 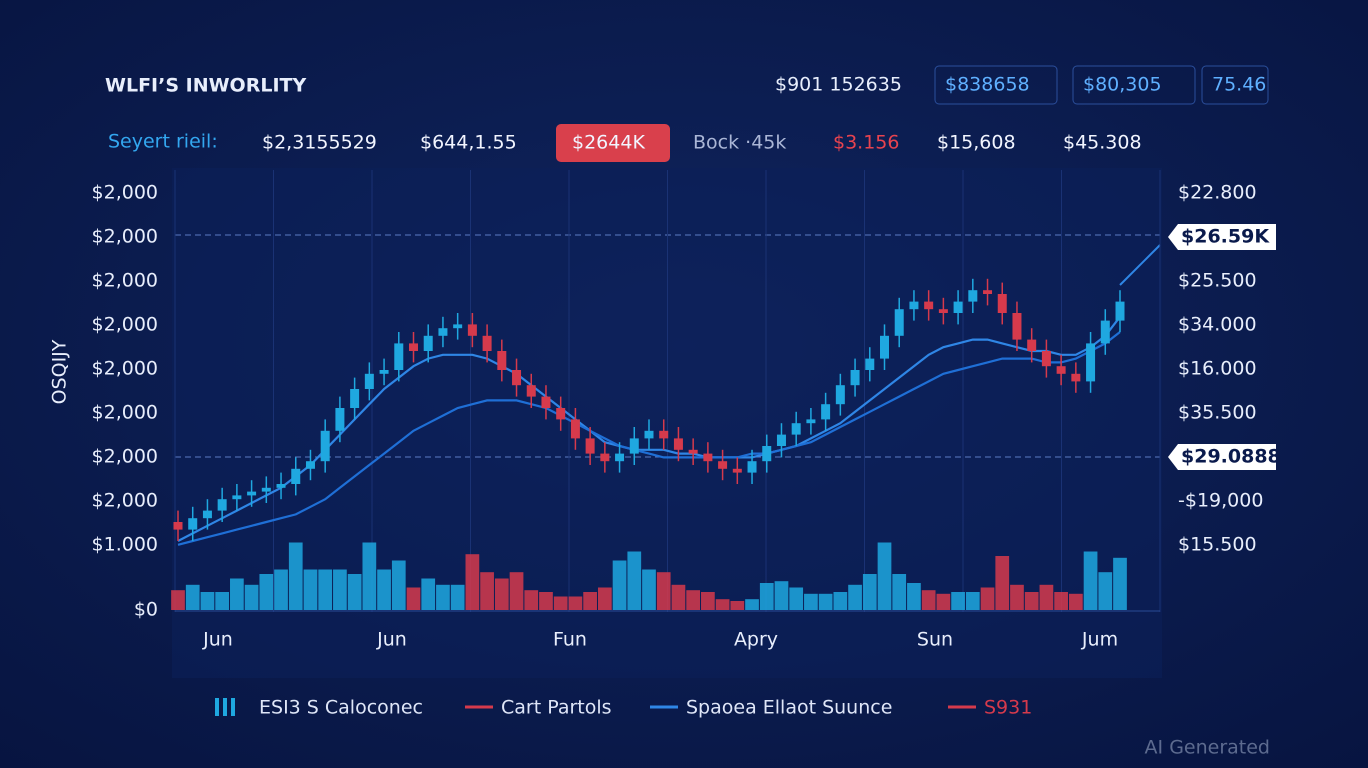 What do you see at coordinates (1217, 193) in the screenshot?
I see `right-axis-label: $22.800` at bounding box center [1217, 193].